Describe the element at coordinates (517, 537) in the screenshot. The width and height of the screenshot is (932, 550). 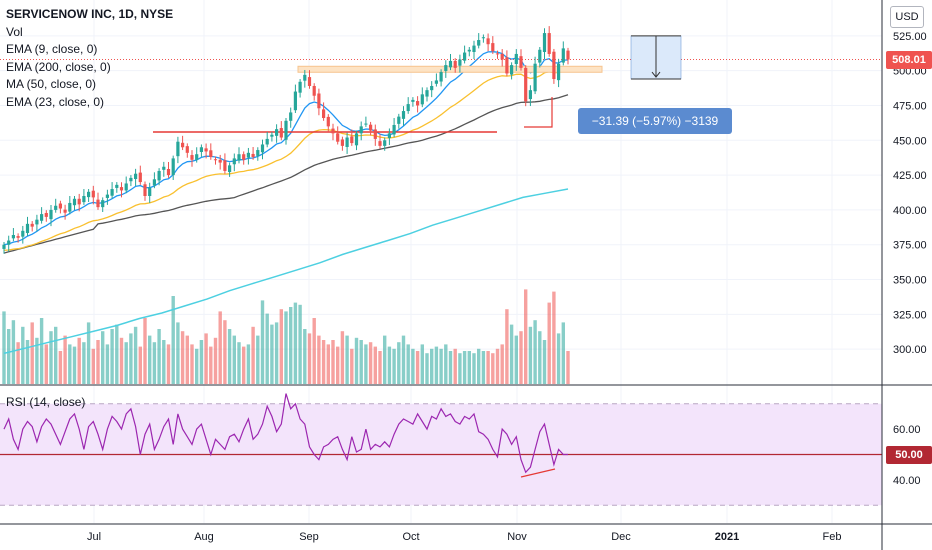
I see `time-tick-label: Nov` at that location.